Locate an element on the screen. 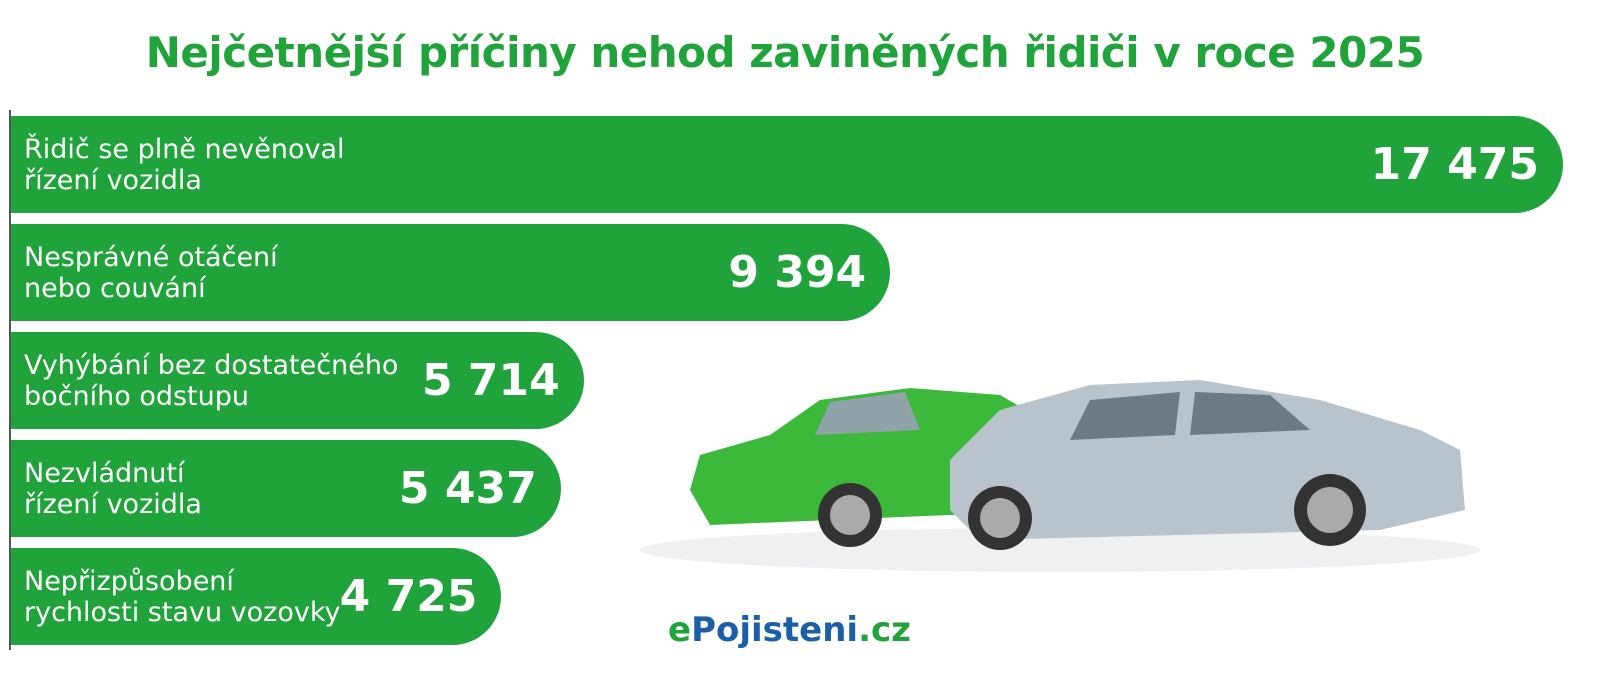 The width and height of the screenshot is (1600, 690). logo: ePojisteni.cz is located at coordinates (789, 630).